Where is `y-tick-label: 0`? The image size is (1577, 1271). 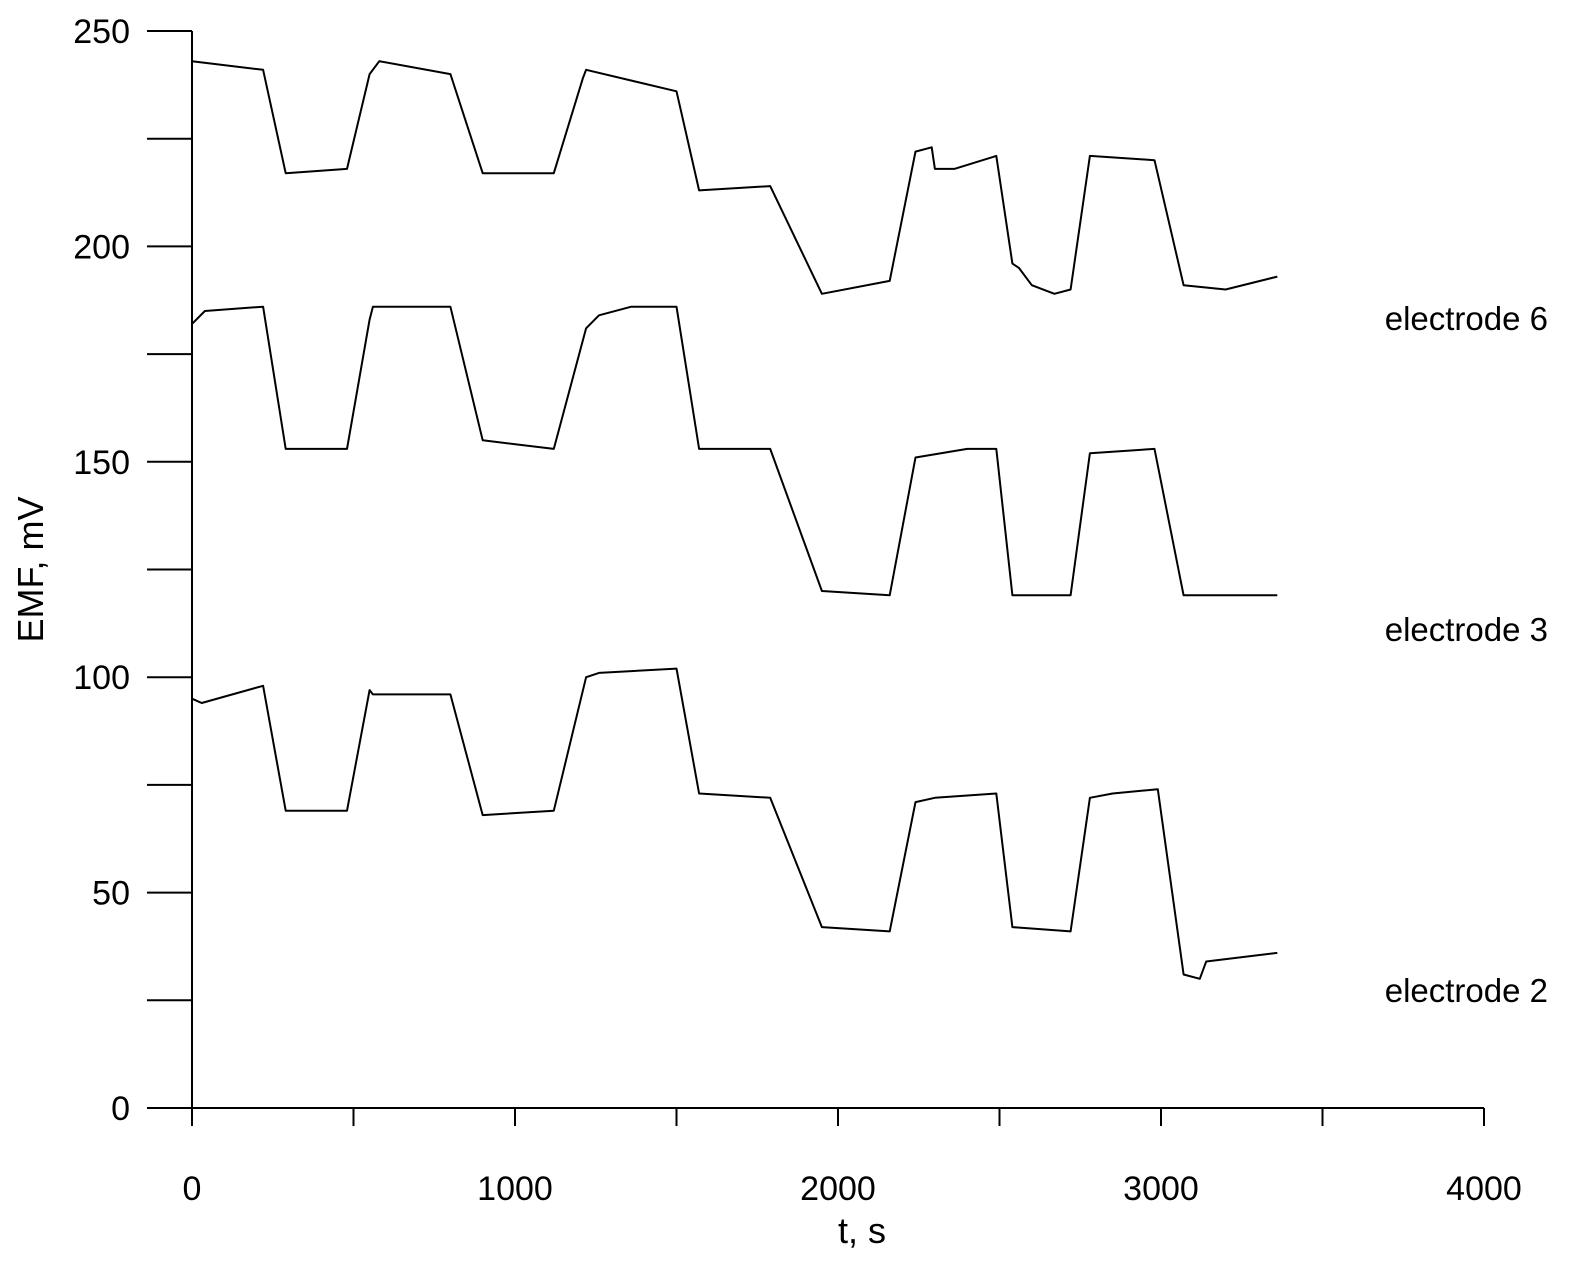 y-tick-label: 0 is located at coordinates (120, 1109).